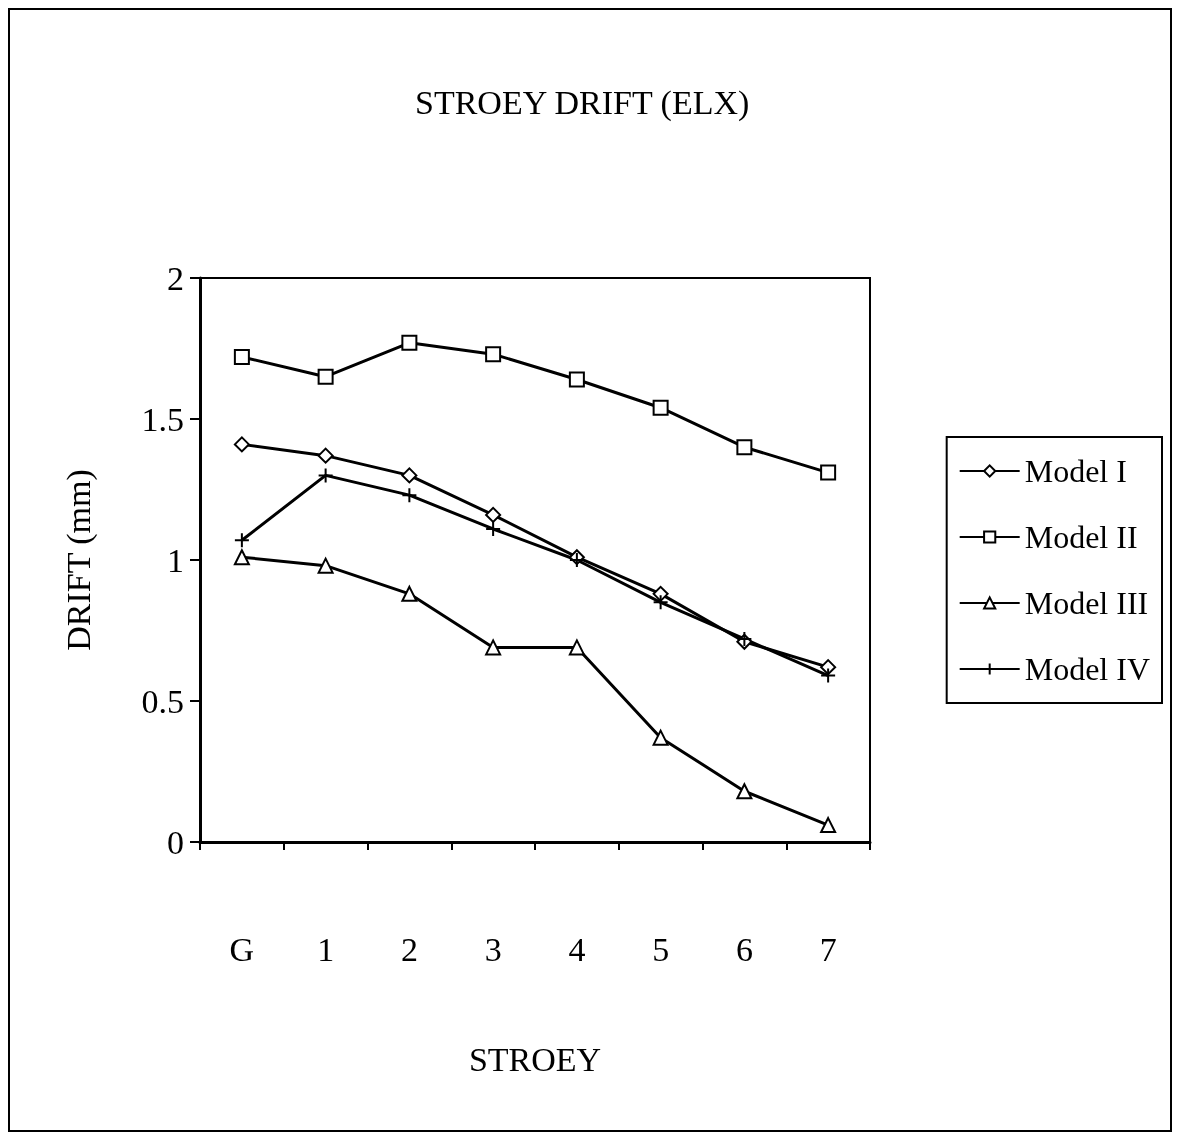 The image size is (1184, 1144). I want to click on x-tick-label: 3, so click(493, 949).